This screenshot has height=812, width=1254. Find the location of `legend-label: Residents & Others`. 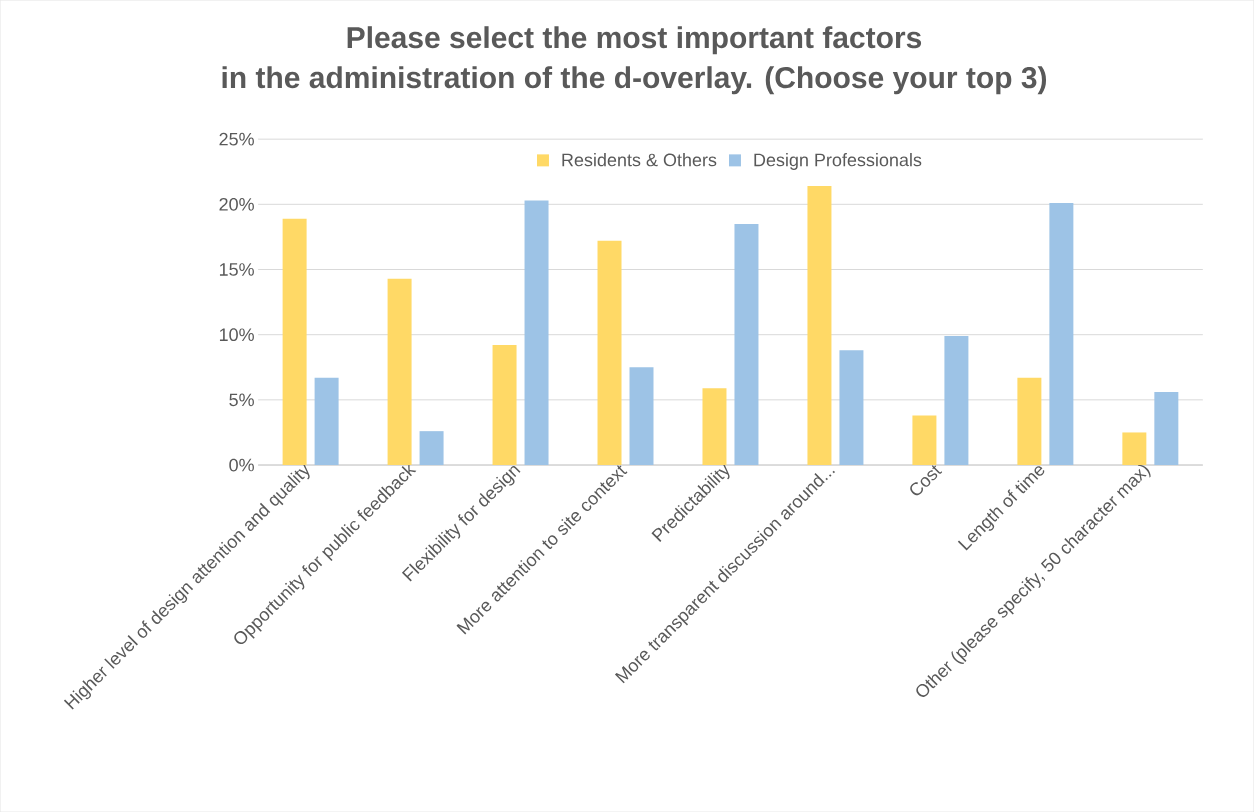

legend-label: Residents & Others is located at coordinates (639, 160).